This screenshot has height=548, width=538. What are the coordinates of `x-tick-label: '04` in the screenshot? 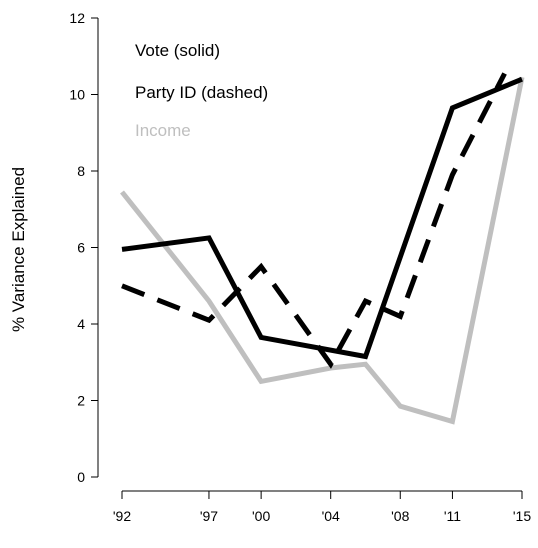 It's located at (331, 516).